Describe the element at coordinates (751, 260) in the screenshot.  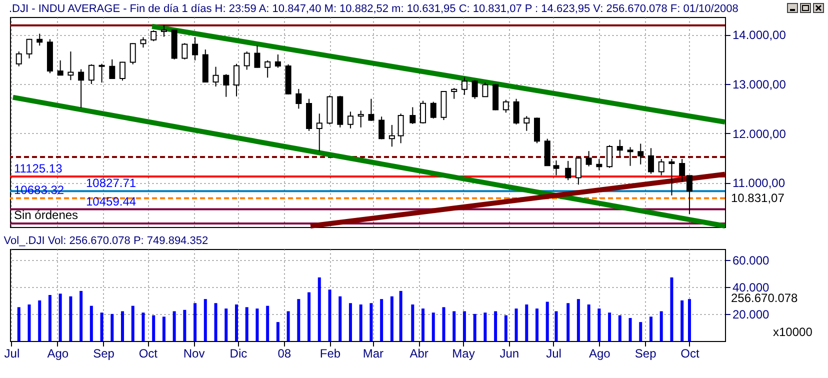
I see `y-tick-label: 60.000` at that location.